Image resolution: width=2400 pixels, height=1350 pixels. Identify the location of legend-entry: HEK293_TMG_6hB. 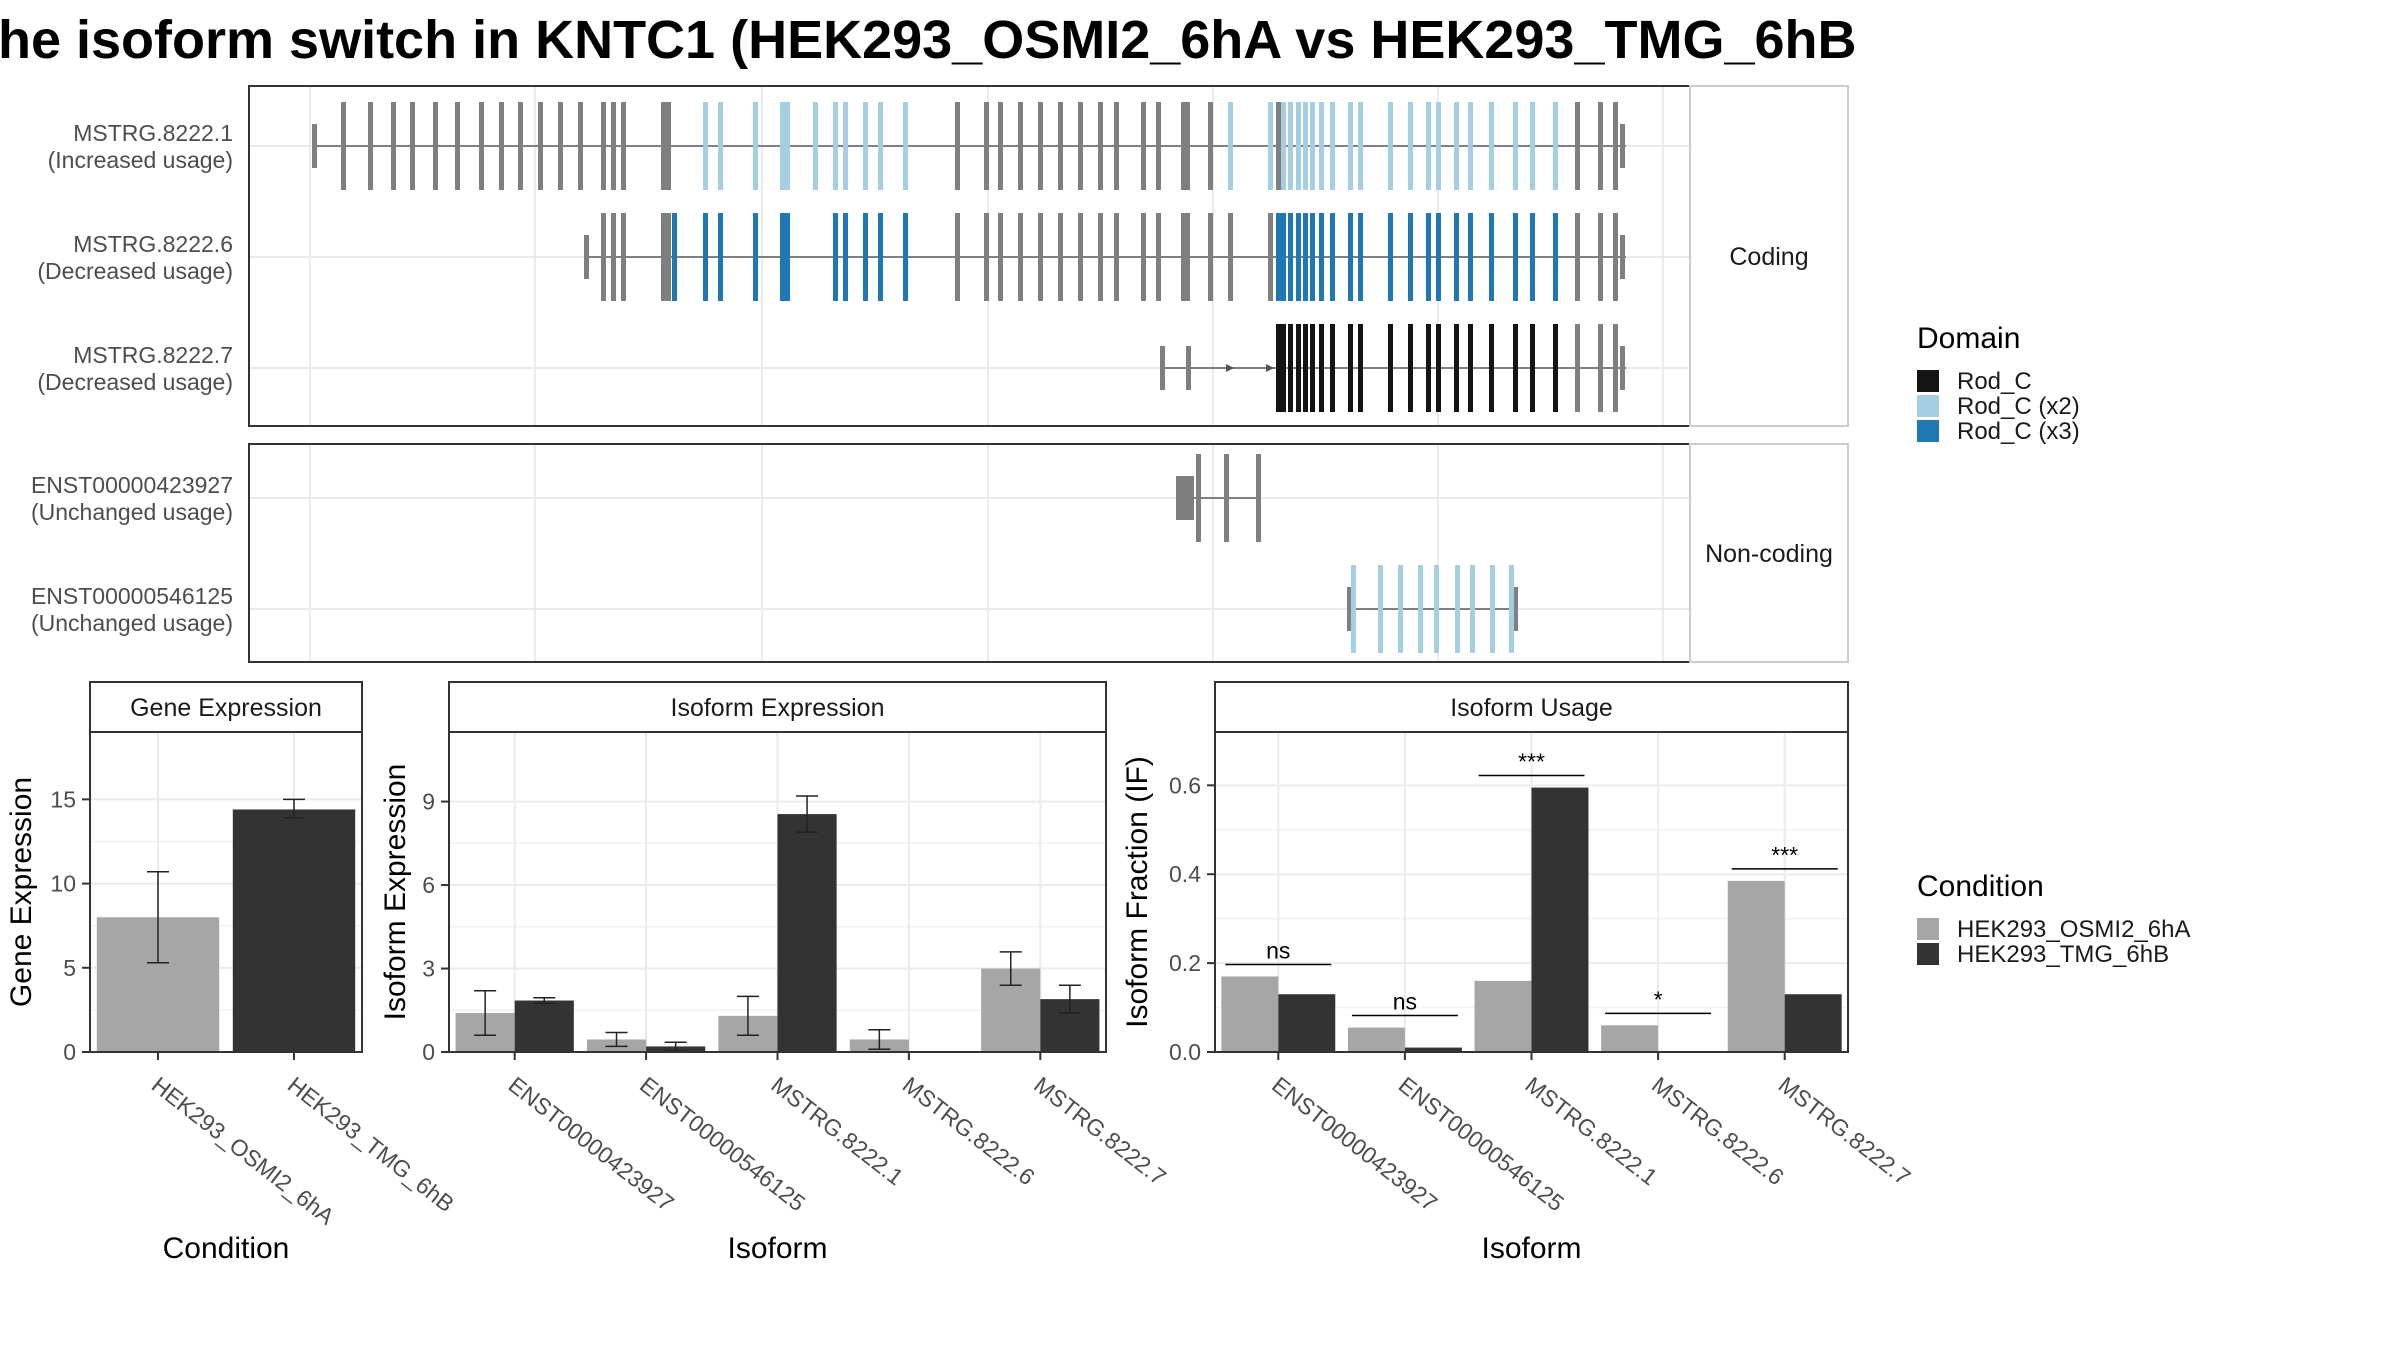
(2063, 954).